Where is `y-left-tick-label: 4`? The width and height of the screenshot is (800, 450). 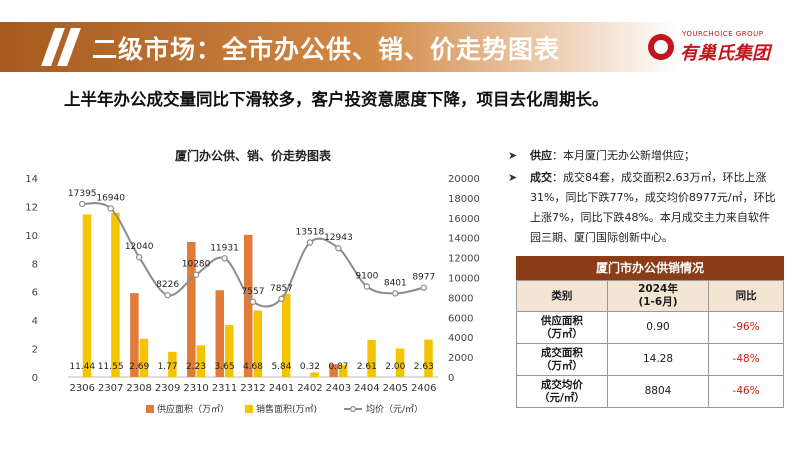
y-left-tick-label: 4 is located at coordinates (35, 321).